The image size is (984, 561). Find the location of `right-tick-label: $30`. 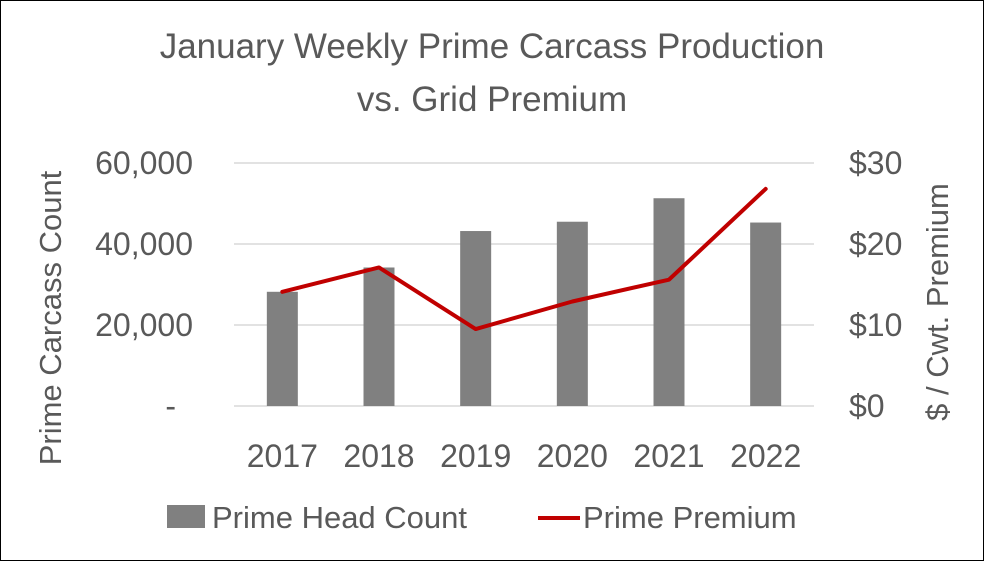

right-tick-label: $30 is located at coordinates (875, 163).